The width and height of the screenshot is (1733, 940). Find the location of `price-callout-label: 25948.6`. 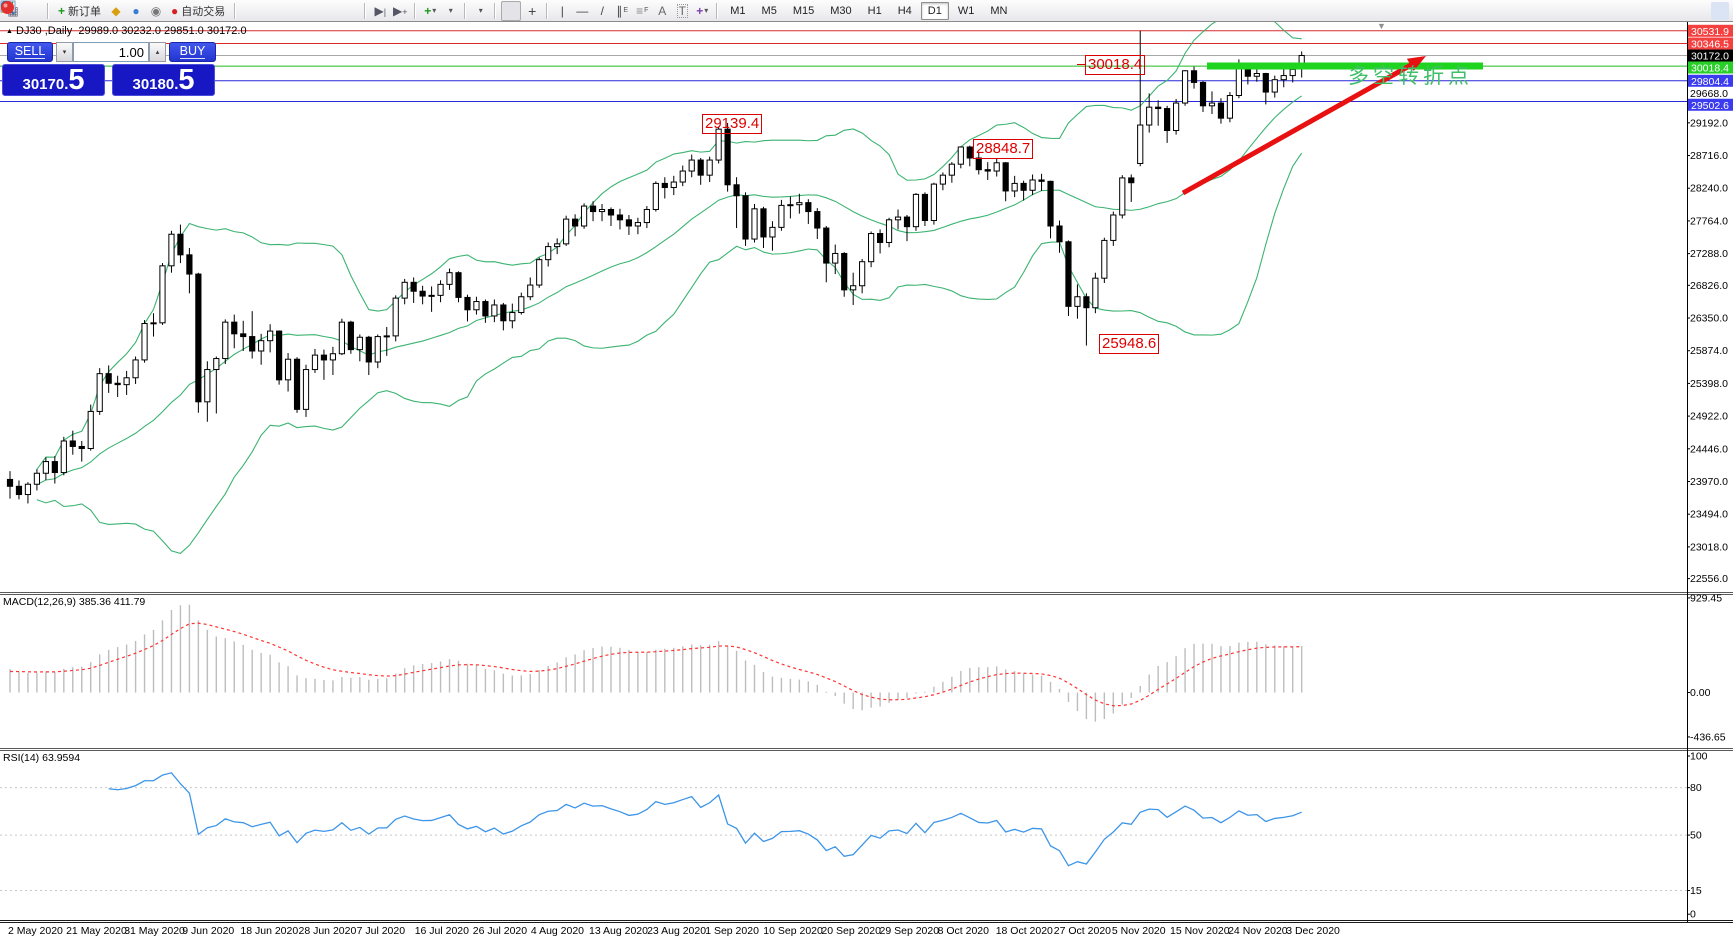

price-callout-label: 25948.6 is located at coordinates (1129, 344).